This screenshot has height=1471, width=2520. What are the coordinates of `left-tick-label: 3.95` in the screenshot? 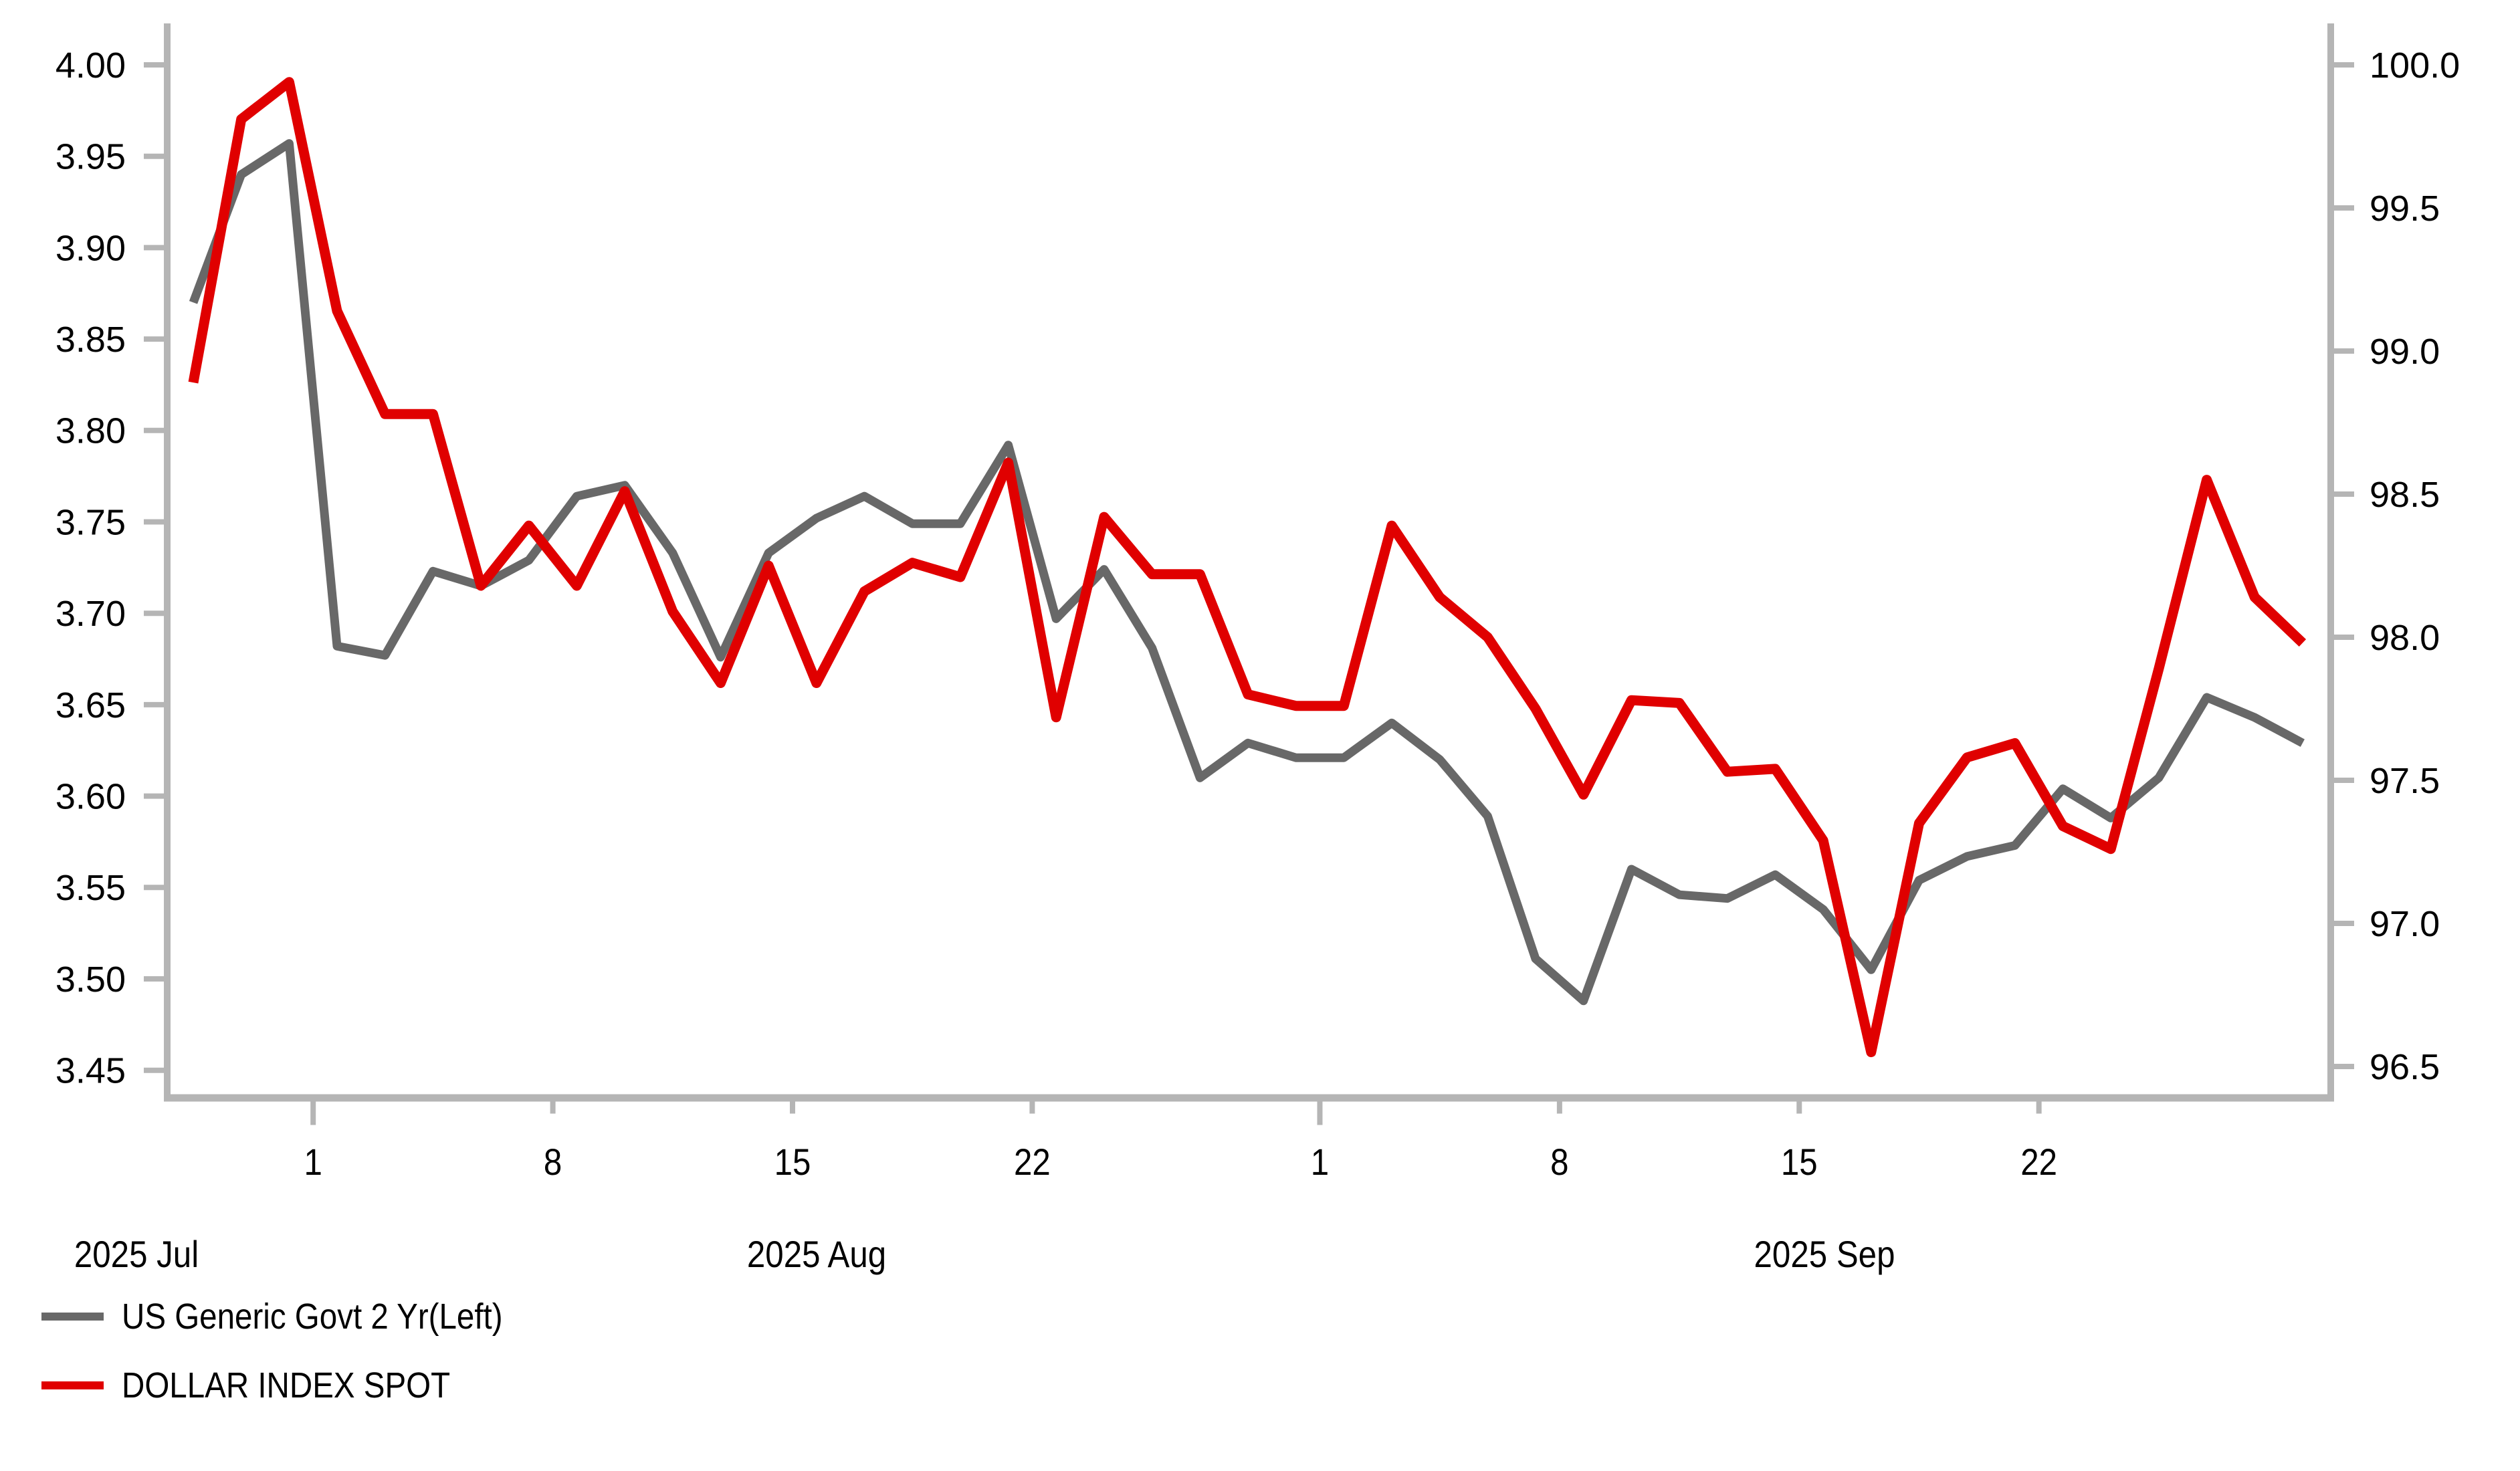 It's located at (91, 157).